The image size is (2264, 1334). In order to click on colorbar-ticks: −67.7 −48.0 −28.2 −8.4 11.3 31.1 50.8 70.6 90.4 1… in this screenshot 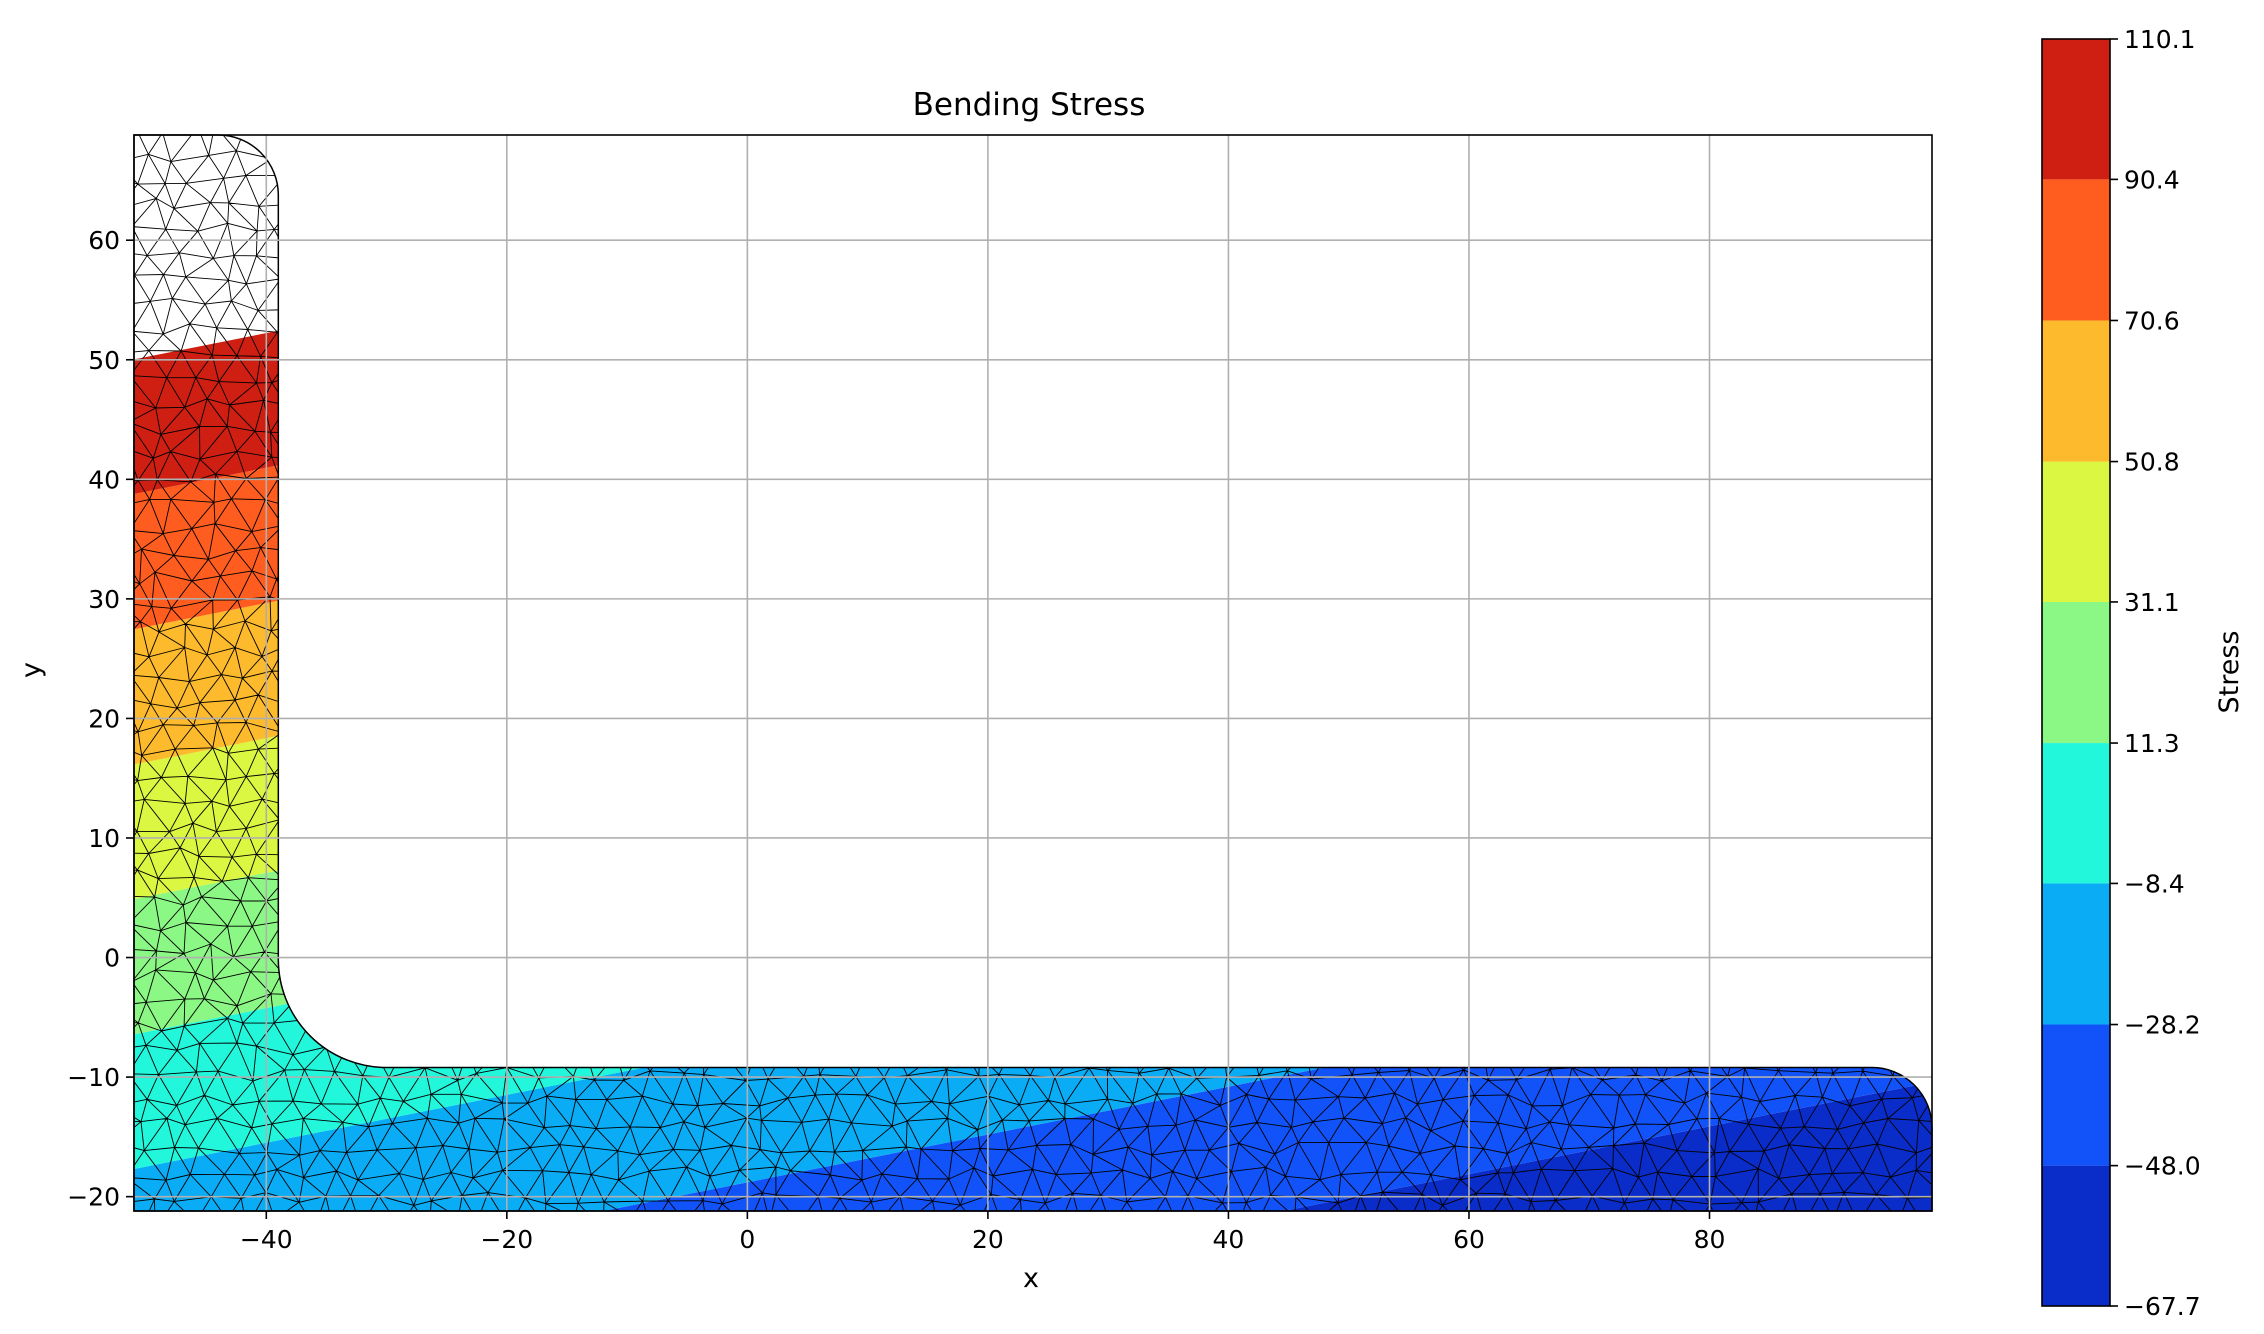, I will do `click(2155, 673)`.